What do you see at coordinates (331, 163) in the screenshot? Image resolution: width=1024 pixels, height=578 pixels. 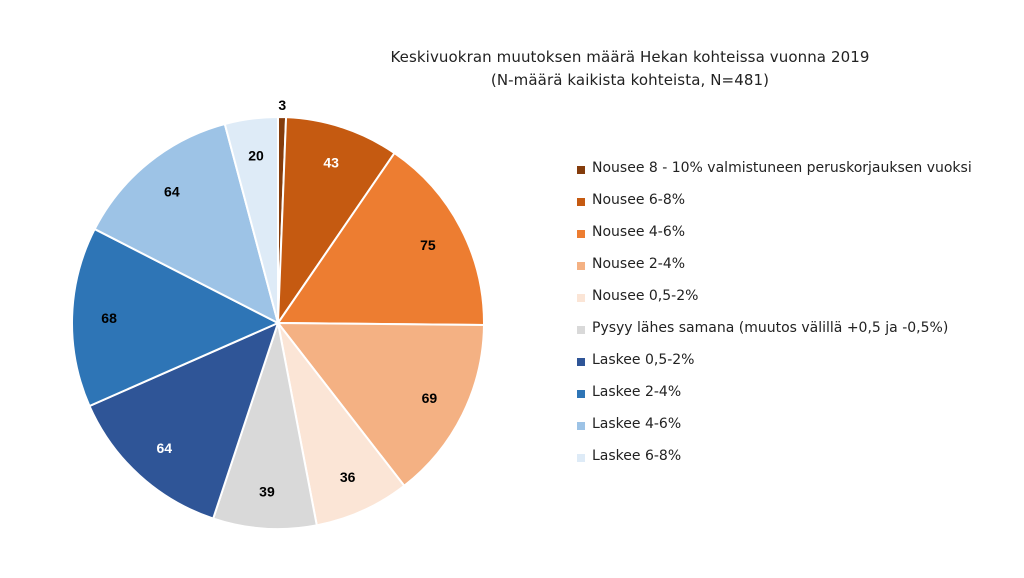 I see `data-label: 43` at bounding box center [331, 163].